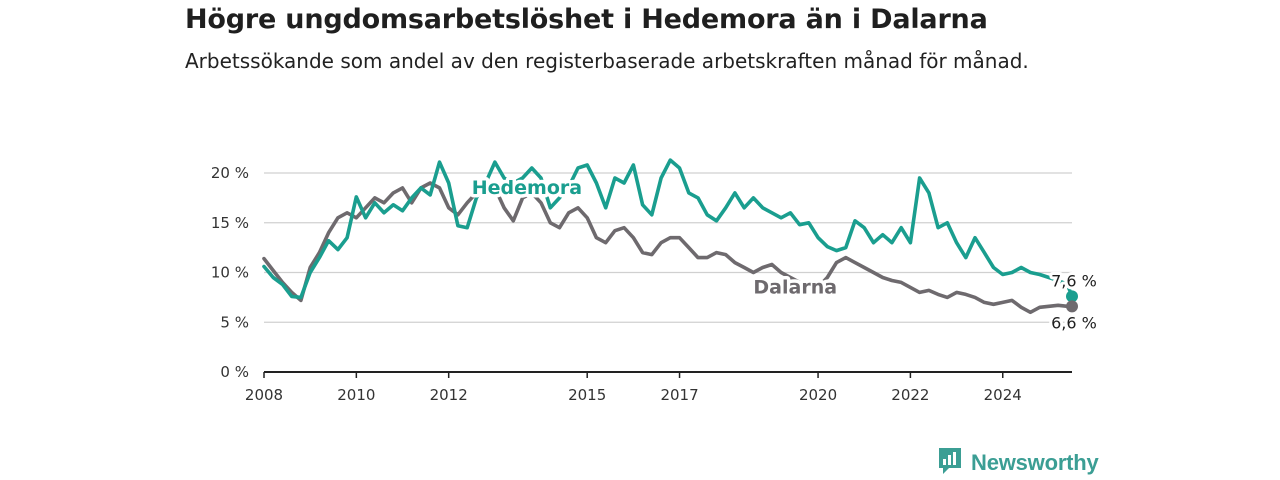  What do you see at coordinates (587, 395) in the screenshot?
I see `x-tick-label: 2015` at bounding box center [587, 395].